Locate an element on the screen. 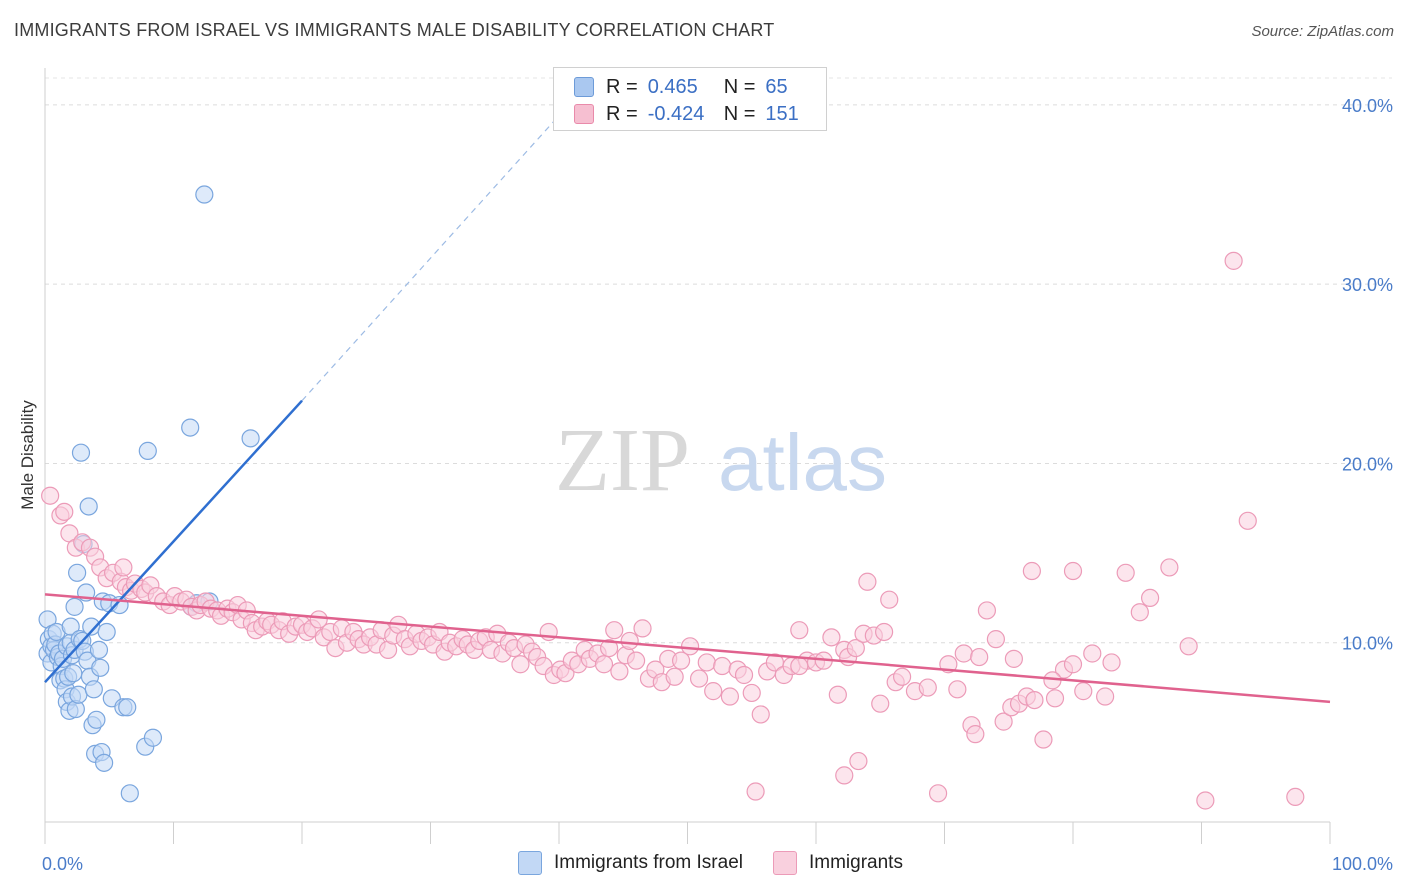 Image resolution: width=1406 pixels, height=892 pixels. legend-swatch-israel is located at coordinates (584, 87).